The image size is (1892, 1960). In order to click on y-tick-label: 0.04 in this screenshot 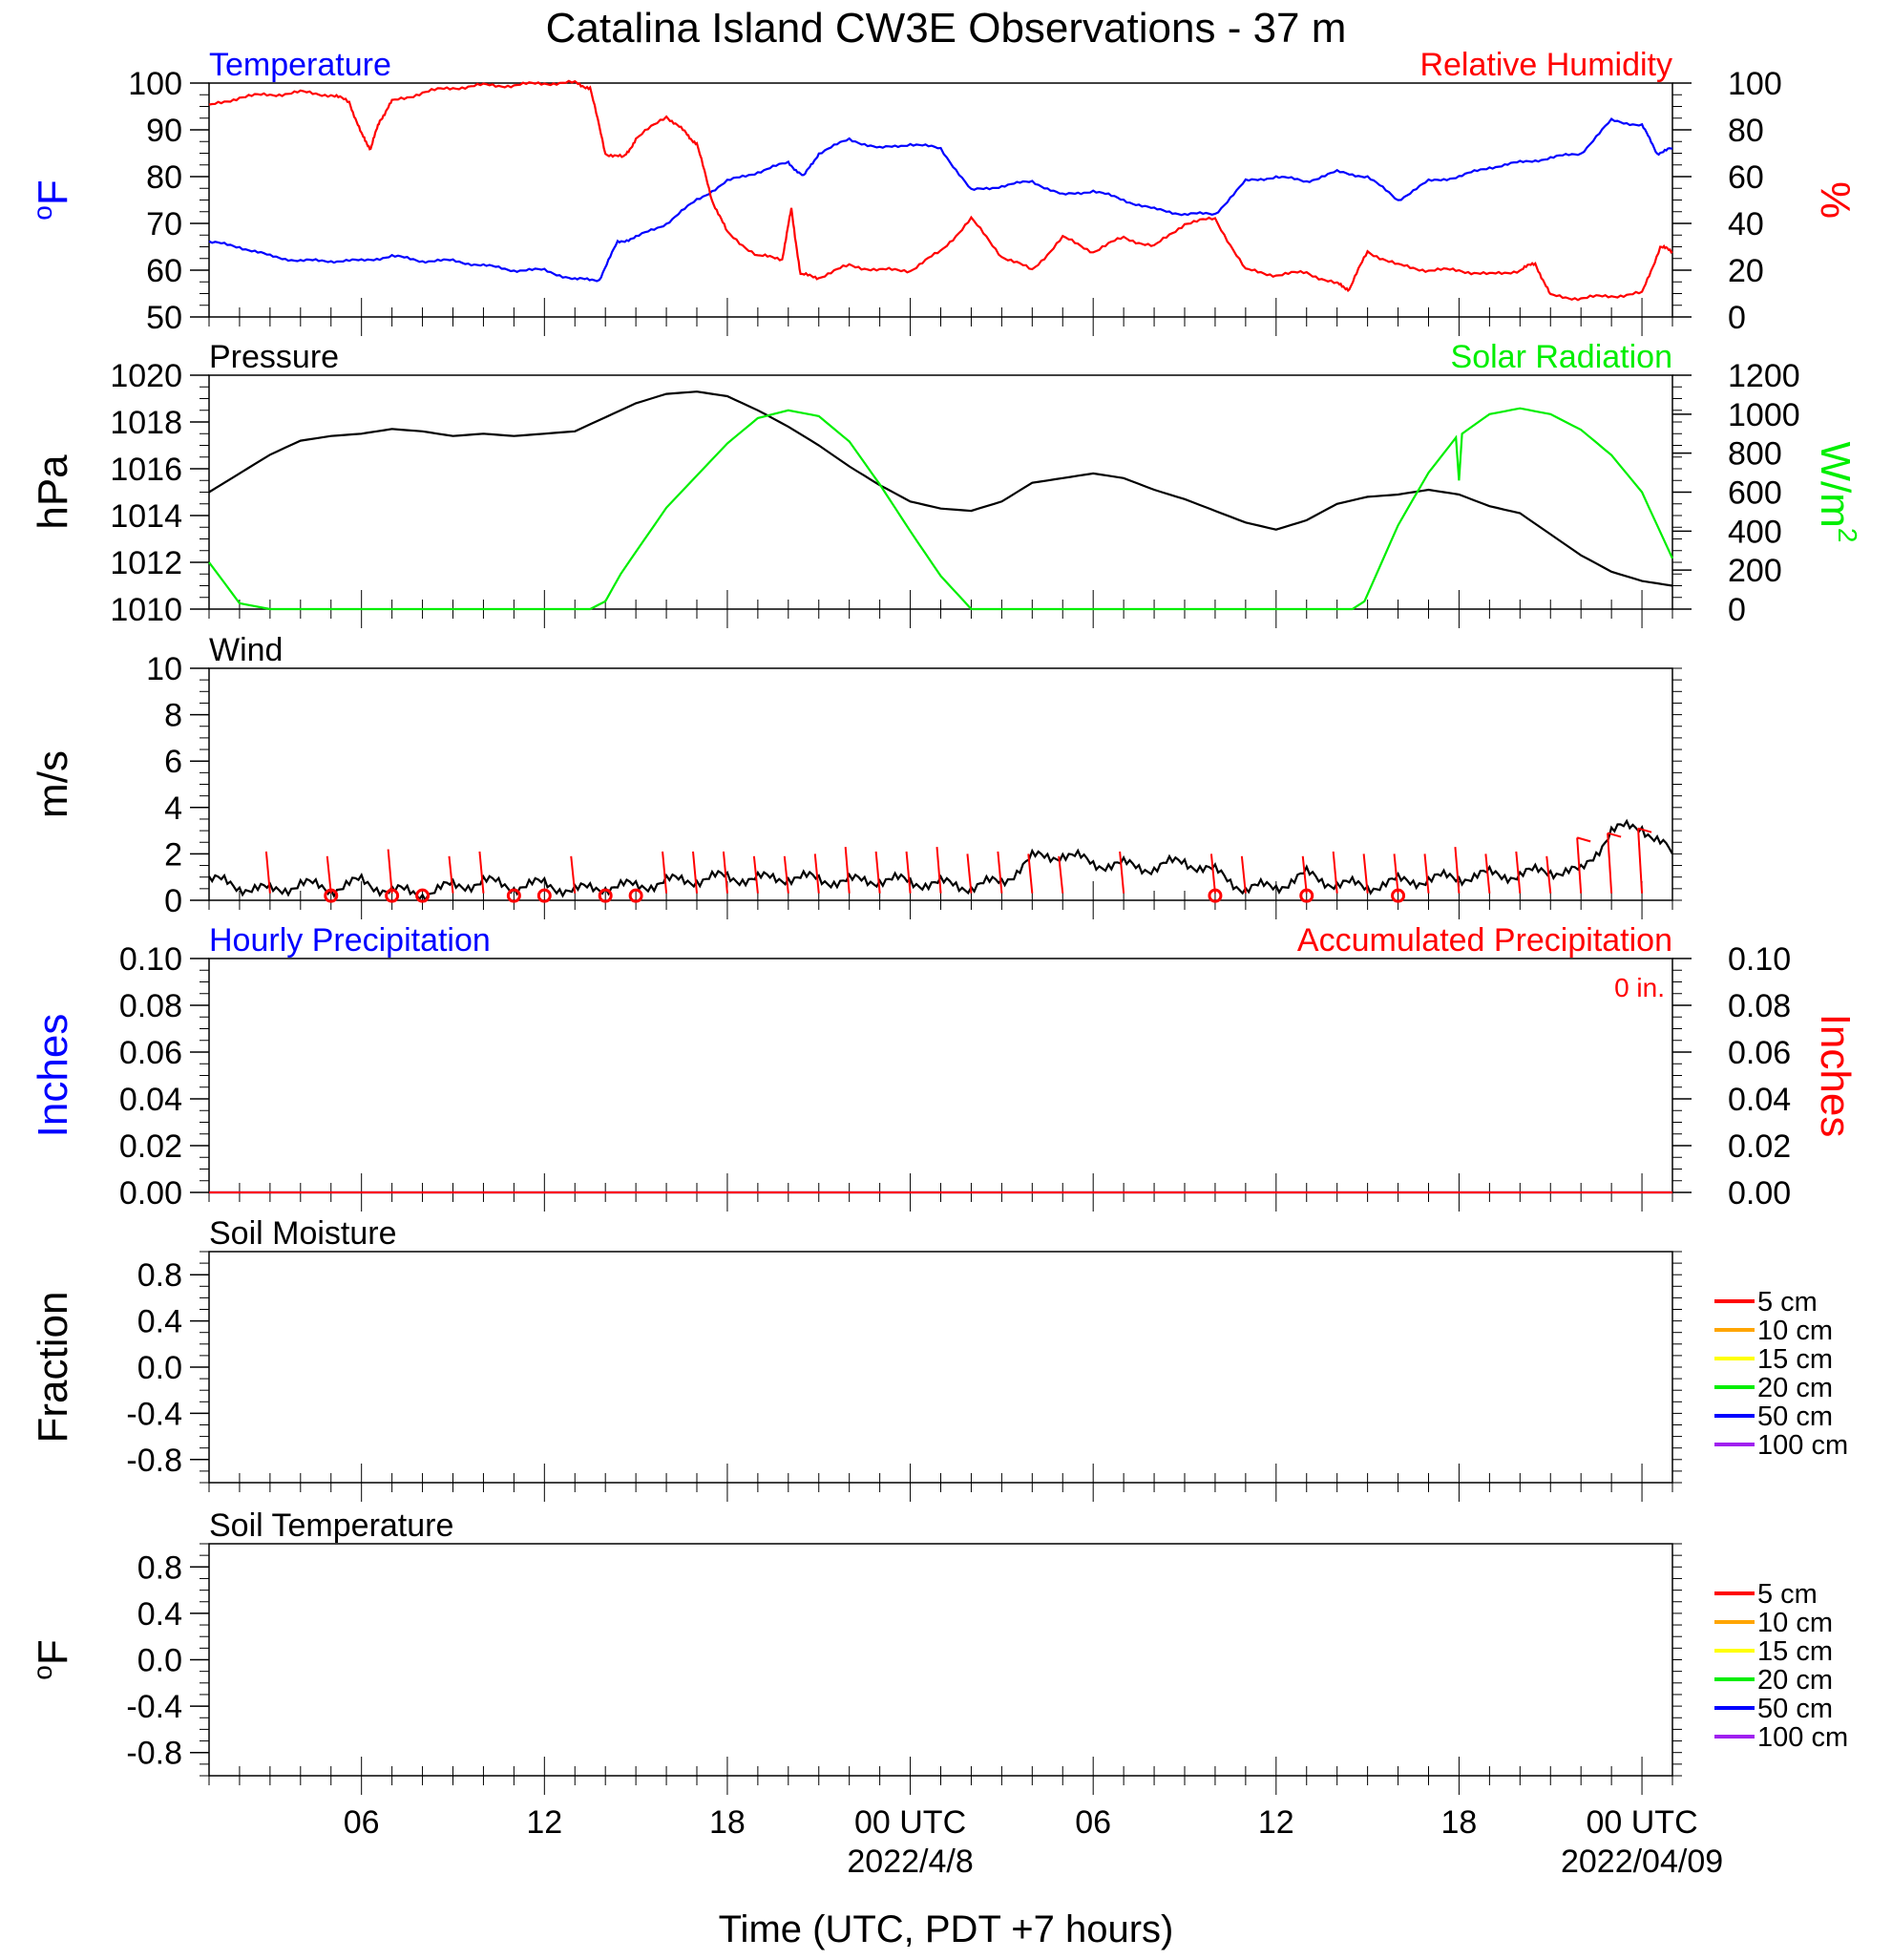, I will do `click(150, 1100)`.